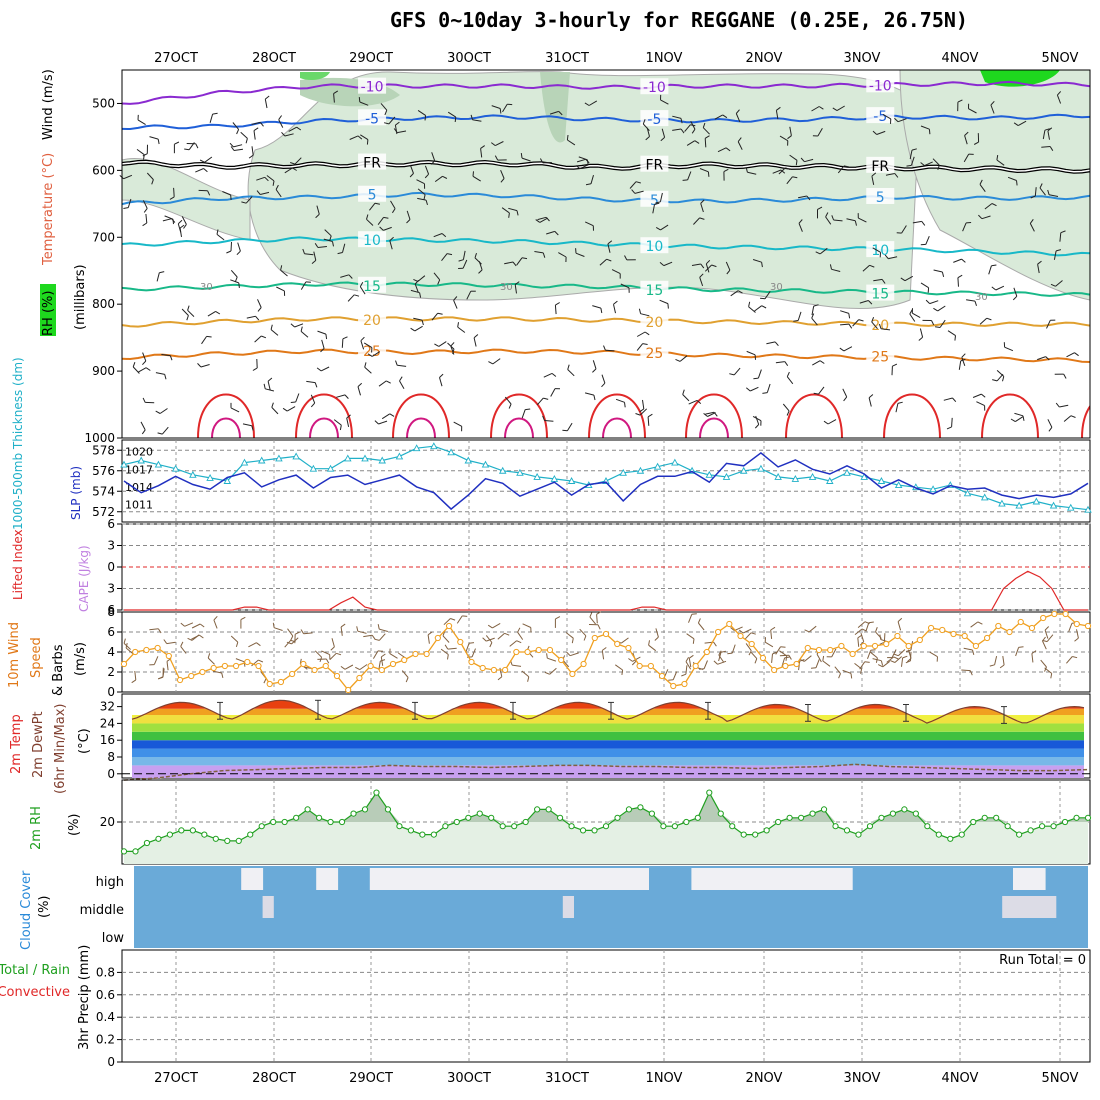 This screenshot has height=1100, width=1100. I want to click on isotherm-label: FR, so click(880, 167).